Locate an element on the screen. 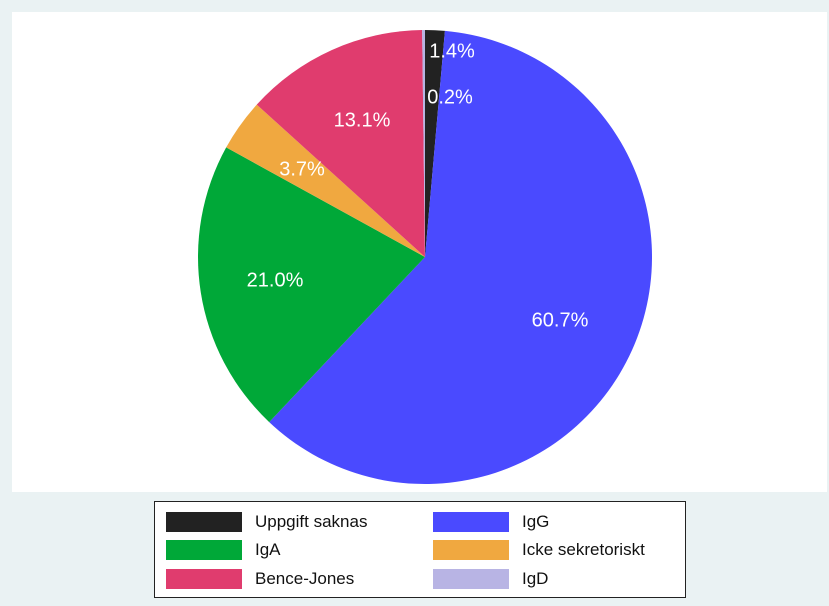  legend-label: IgD is located at coordinates (535, 578).